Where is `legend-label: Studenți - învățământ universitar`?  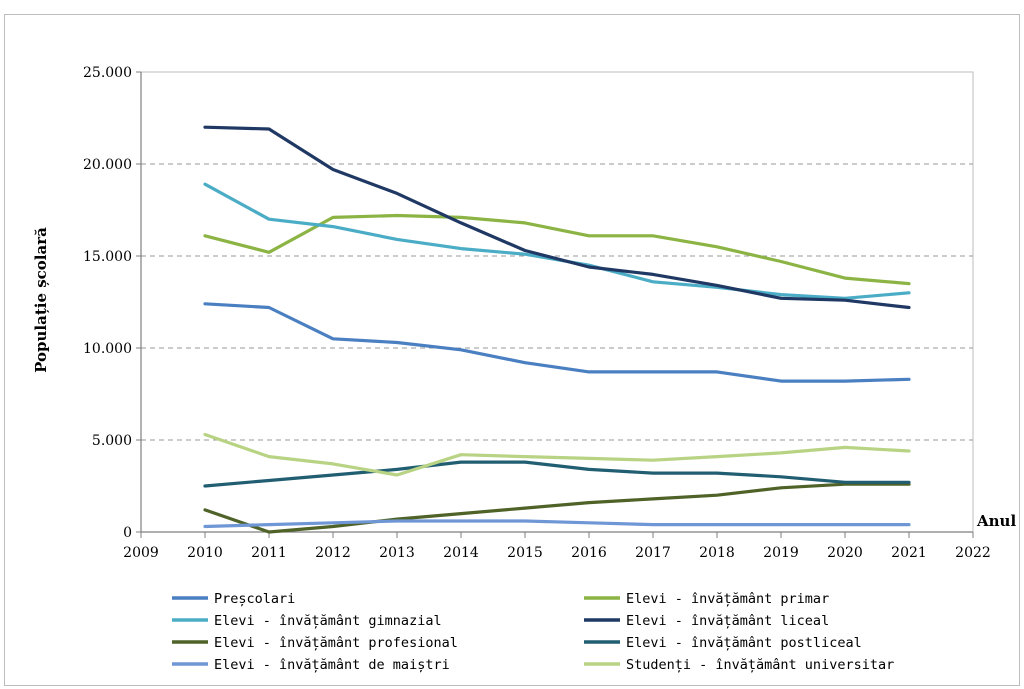
legend-label: Studenți - învățământ universitar is located at coordinates (760, 665).